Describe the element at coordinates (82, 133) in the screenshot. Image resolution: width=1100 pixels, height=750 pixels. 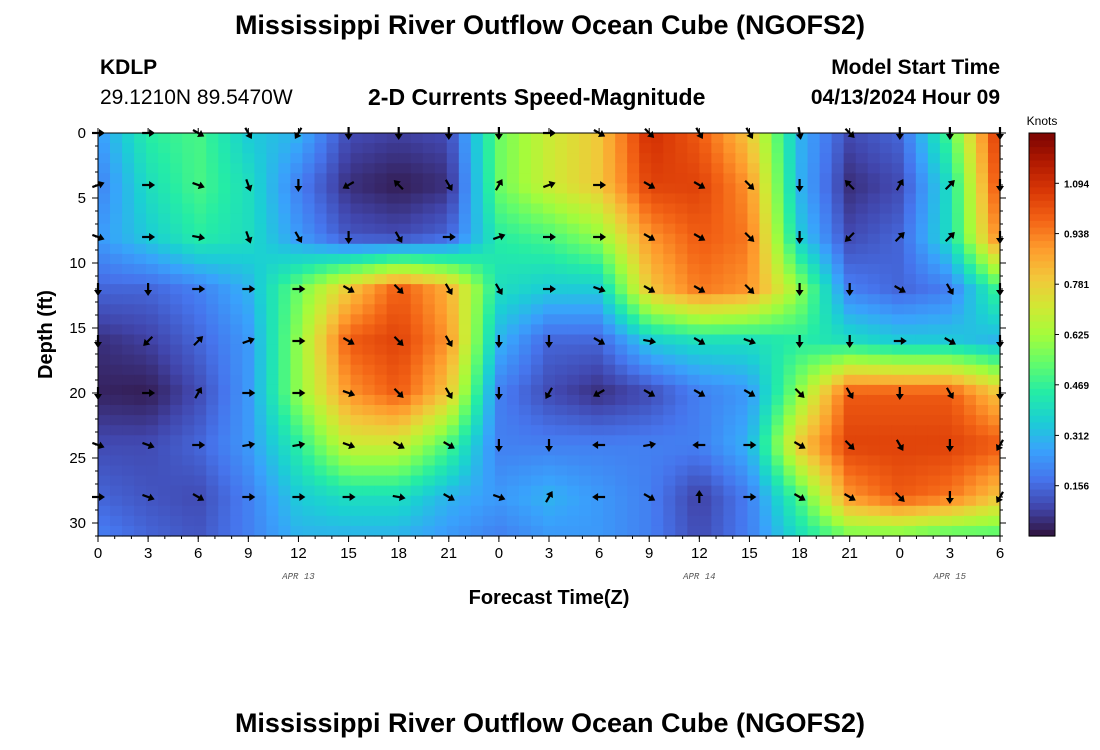
I see `y-tick-label: 0` at that location.